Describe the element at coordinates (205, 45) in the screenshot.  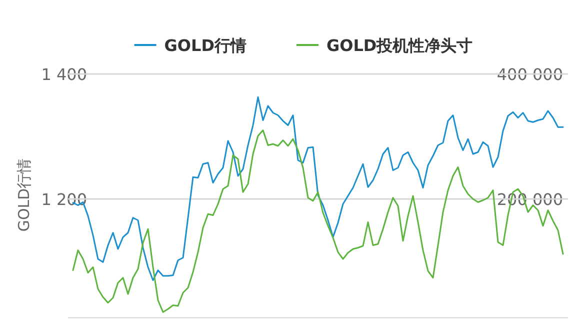
I see `legend-label: GOLD行情` at that location.